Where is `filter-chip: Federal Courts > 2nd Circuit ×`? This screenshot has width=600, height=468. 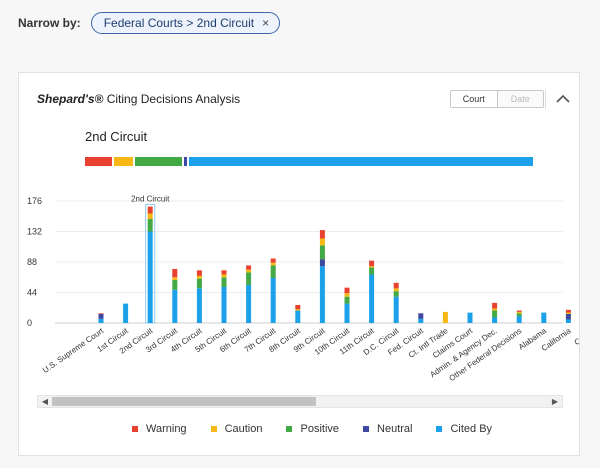
filter-chip: Federal Courts > 2nd Circuit × is located at coordinates (185, 23).